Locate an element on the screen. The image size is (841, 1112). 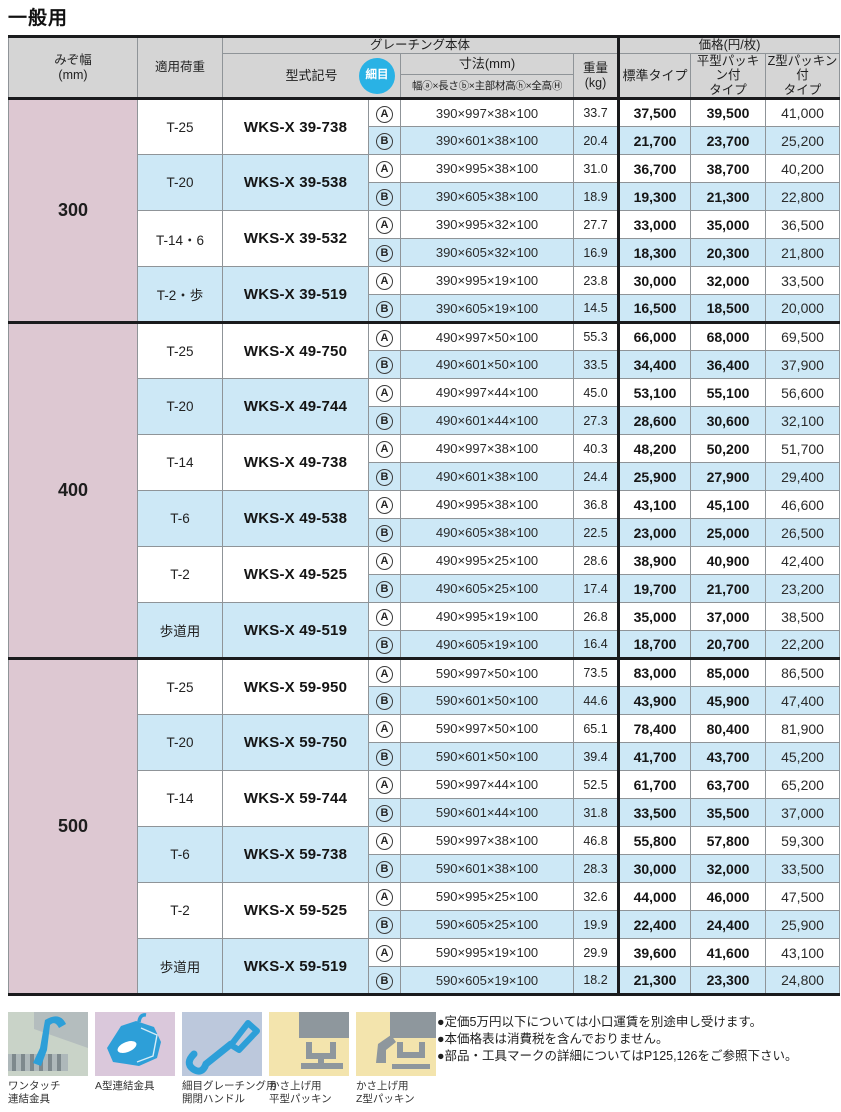
price-z-packing-cell: 21,800 is located at coordinates (803, 253).